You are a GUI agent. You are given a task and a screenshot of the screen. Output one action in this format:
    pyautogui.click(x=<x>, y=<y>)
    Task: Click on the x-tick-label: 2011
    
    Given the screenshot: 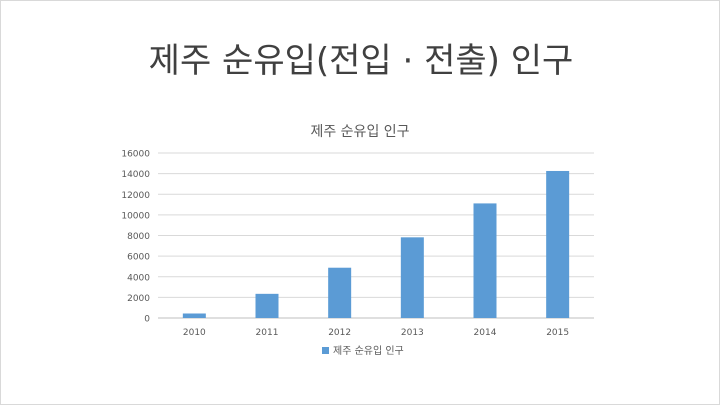 What is the action you would take?
    pyautogui.click(x=267, y=333)
    